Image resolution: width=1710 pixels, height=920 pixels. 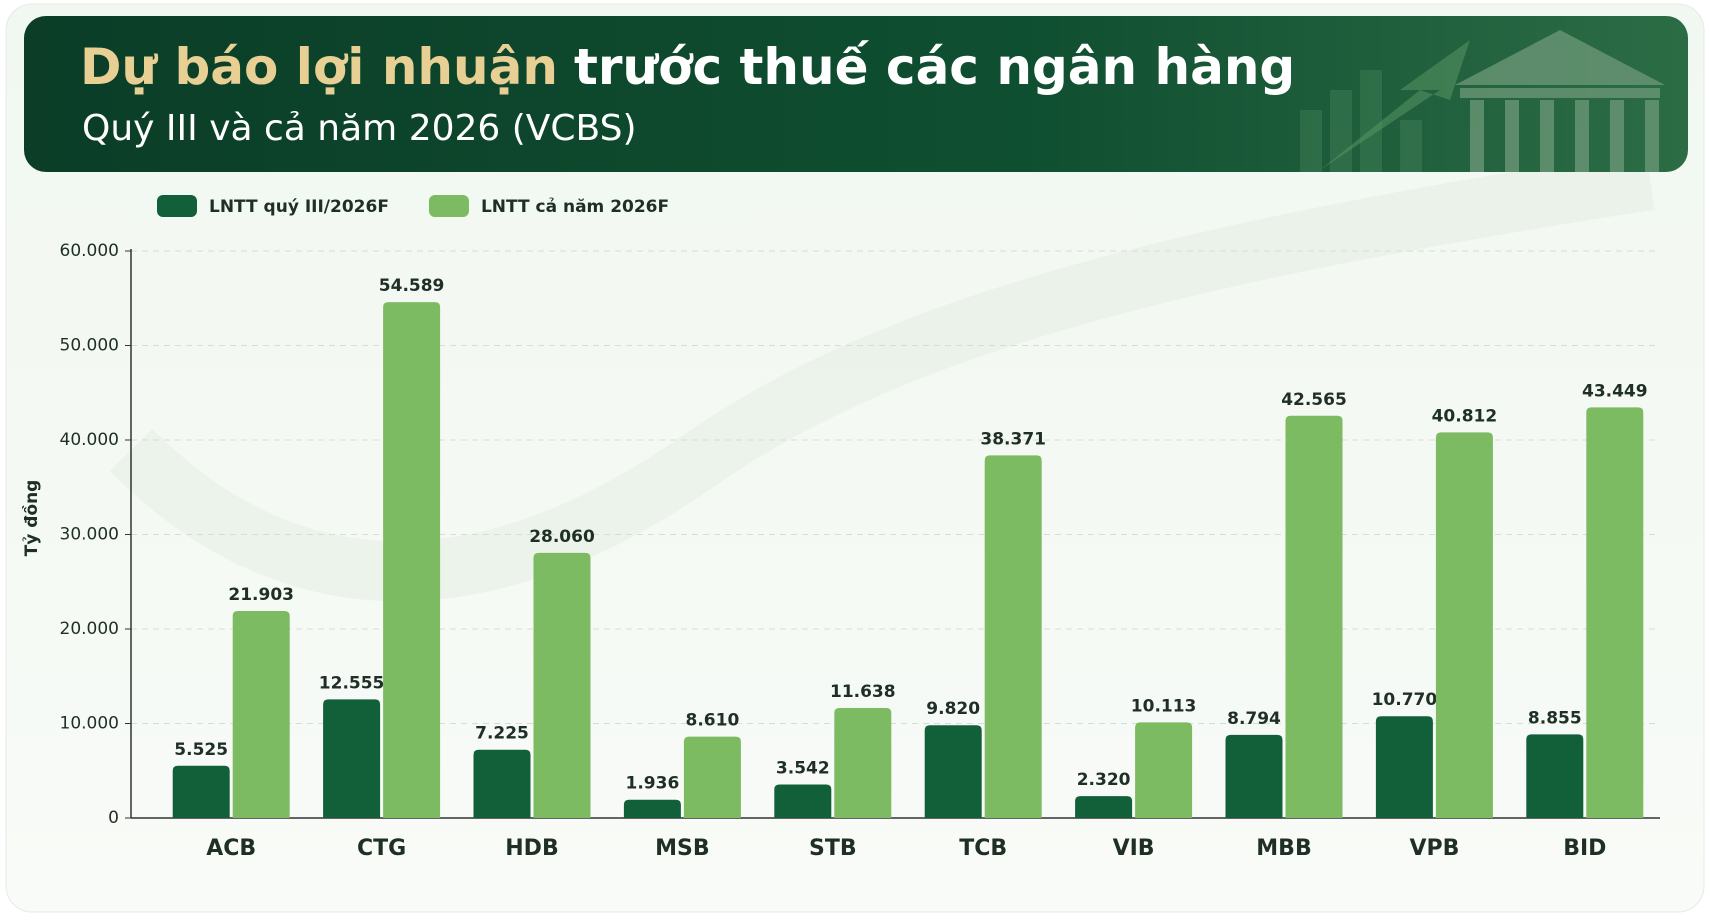 I want to click on x-tick-label: ACB, so click(x=231, y=848).